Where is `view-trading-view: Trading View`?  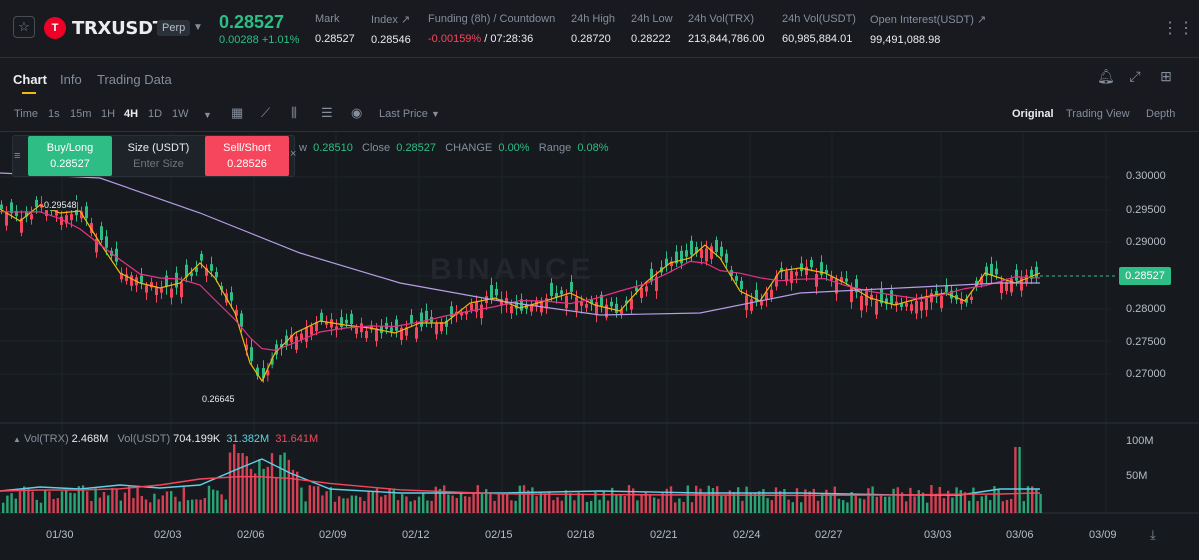 view-trading-view: Trading View is located at coordinates (1098, 114).